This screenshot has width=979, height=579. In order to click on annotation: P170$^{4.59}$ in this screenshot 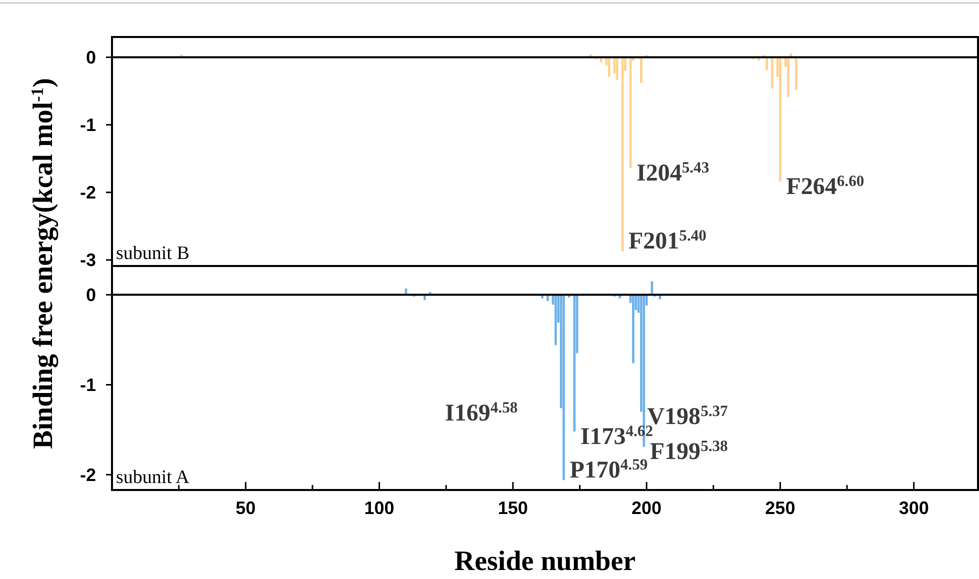, I will do `click(609, 470)`.